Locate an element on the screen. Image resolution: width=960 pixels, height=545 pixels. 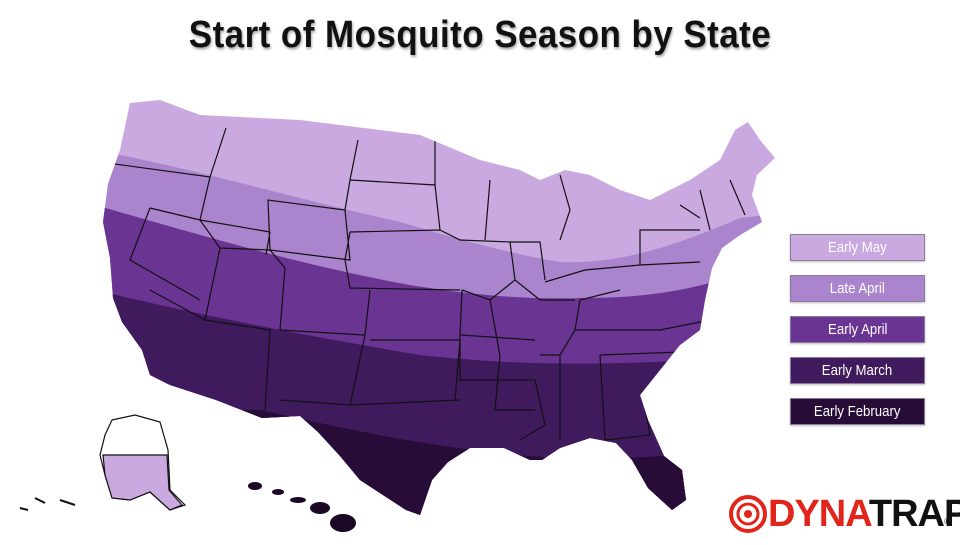
registered-mark: ® is located at coordinates (947, 521).